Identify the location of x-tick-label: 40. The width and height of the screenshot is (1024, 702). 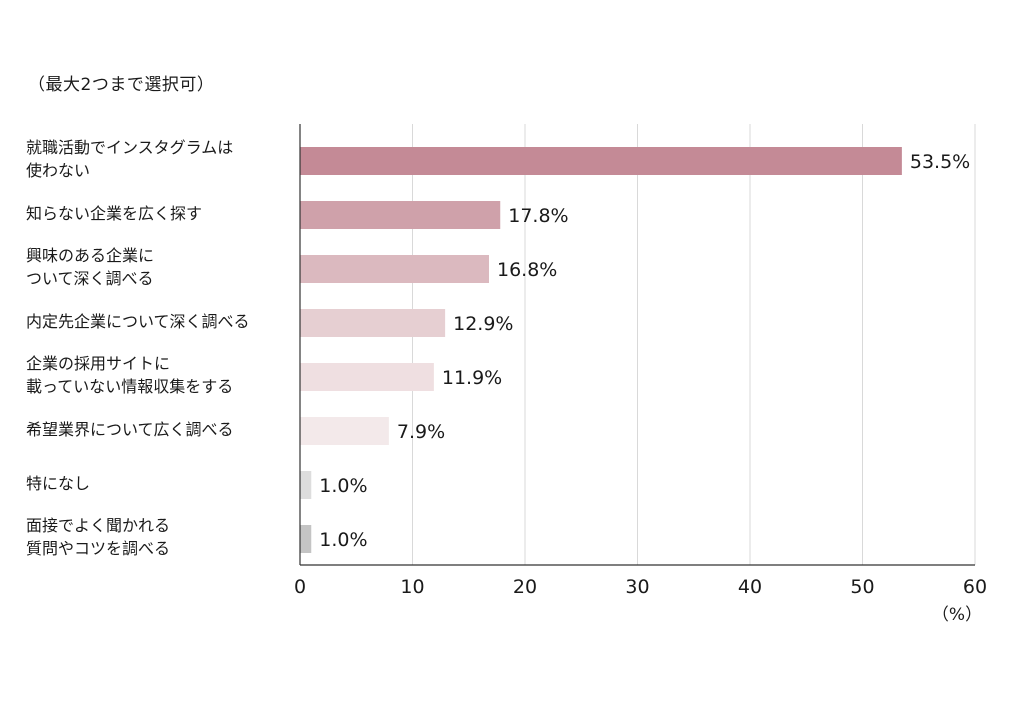
(750, 587).